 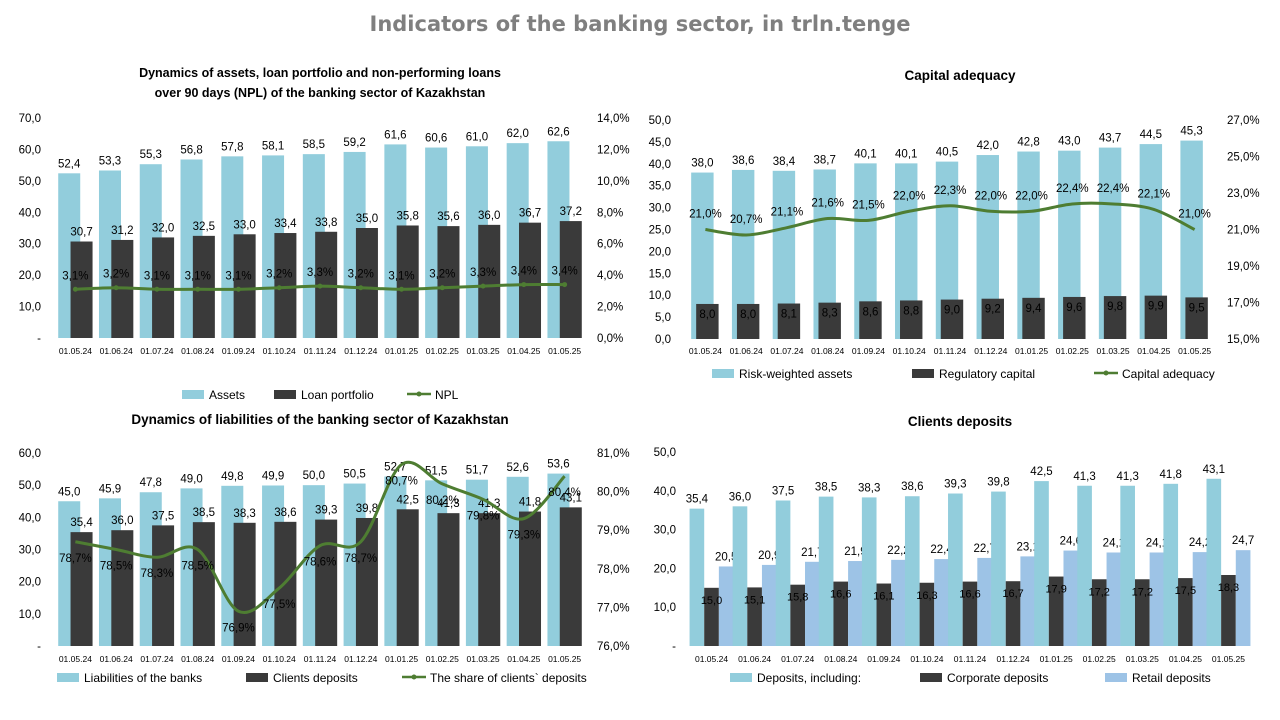 What do you see at coordinates (1243, 541) in the screenshot?
I see `data-label: 24,7` at bounding box center [1243, 541].